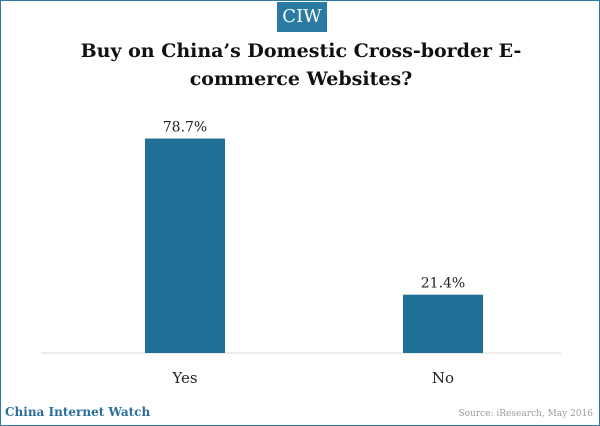 This screenshot has width=600, height=426. I want to click on category-label-yes: Yes, so click(184, 378).